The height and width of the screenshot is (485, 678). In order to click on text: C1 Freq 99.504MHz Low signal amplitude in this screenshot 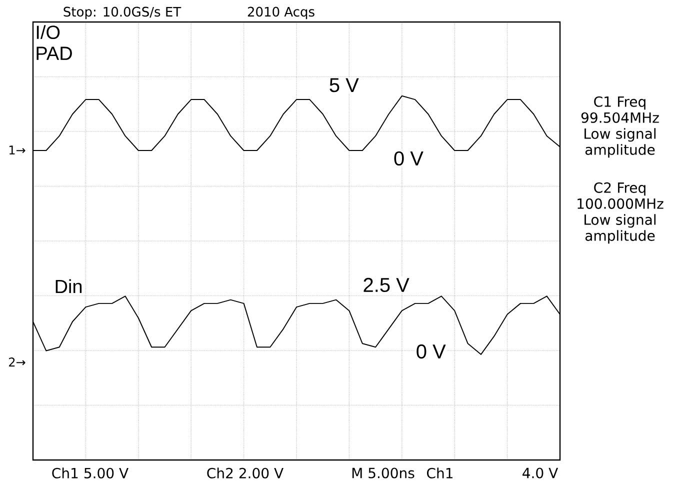, I will do `click(620, 127)`.